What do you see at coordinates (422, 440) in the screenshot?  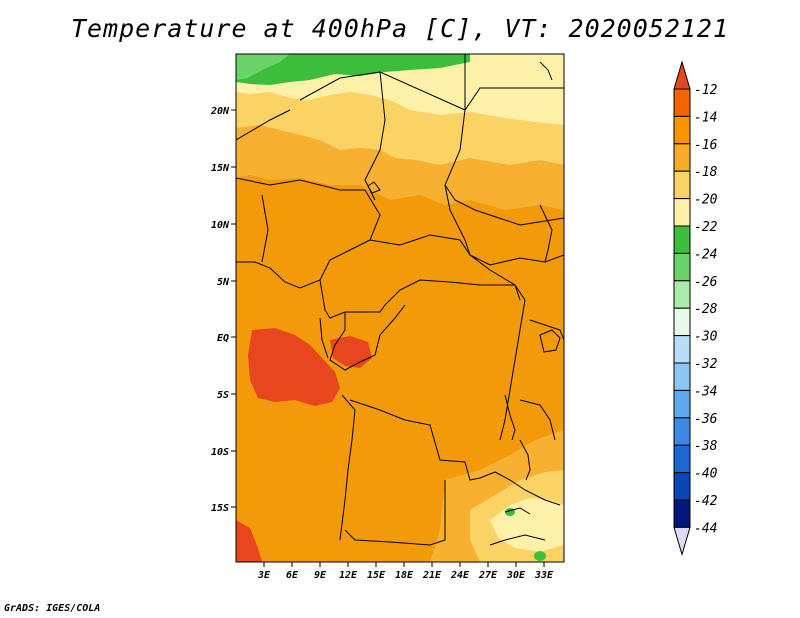 I see `boundary-drc-angola` at bounding box center [422, 440].